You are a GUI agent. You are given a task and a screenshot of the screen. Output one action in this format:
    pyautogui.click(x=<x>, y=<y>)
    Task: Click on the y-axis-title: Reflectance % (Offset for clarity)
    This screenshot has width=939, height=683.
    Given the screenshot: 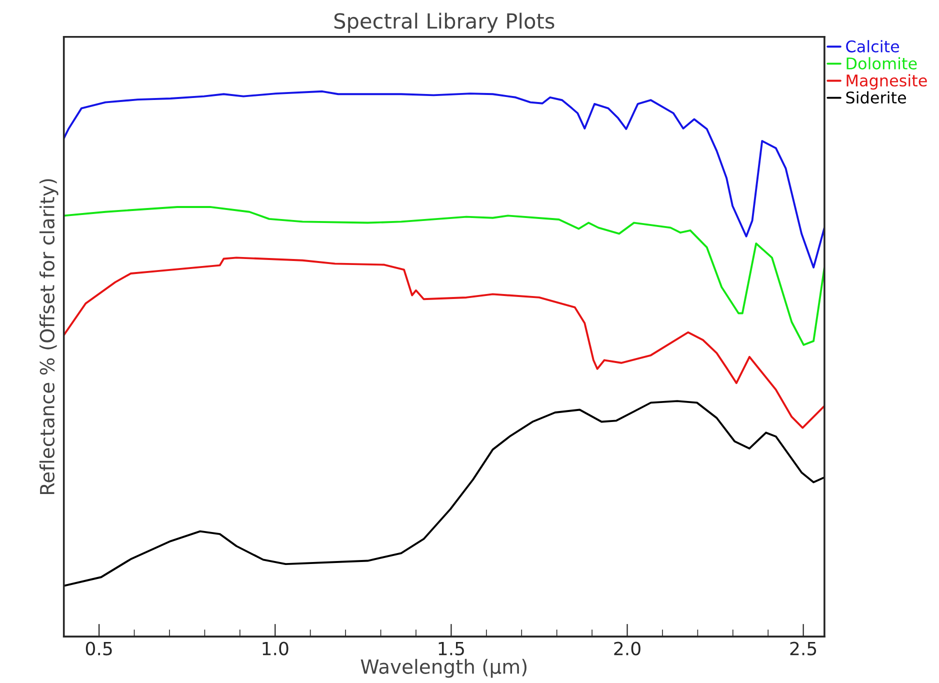 What is the action you would take?
    pyautogui.click(x=48, y=336)
    